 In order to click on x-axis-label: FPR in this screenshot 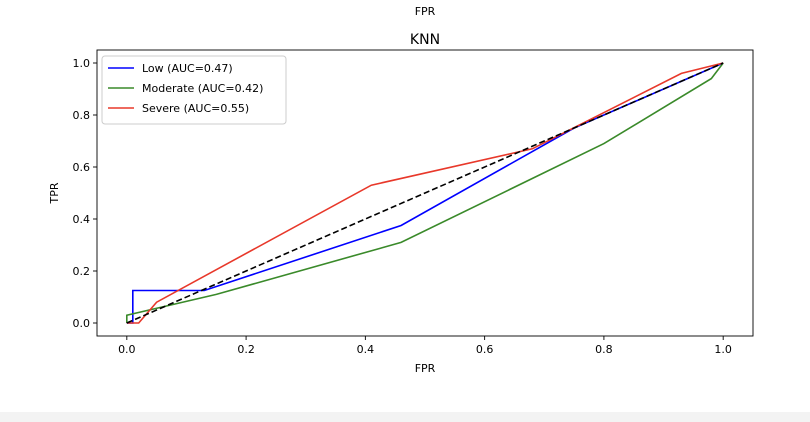, I will do `click(425, 368)`.